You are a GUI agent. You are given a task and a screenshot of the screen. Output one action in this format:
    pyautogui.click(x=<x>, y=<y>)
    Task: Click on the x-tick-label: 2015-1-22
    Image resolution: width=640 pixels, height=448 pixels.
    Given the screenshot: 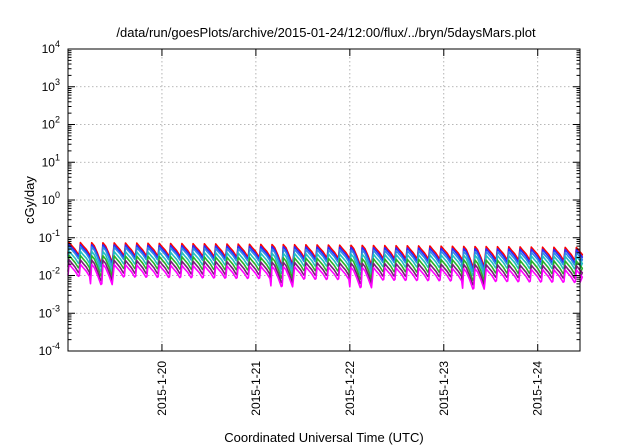 What is the action you would take?
    pyautogui.click(x=350, y=388)
    